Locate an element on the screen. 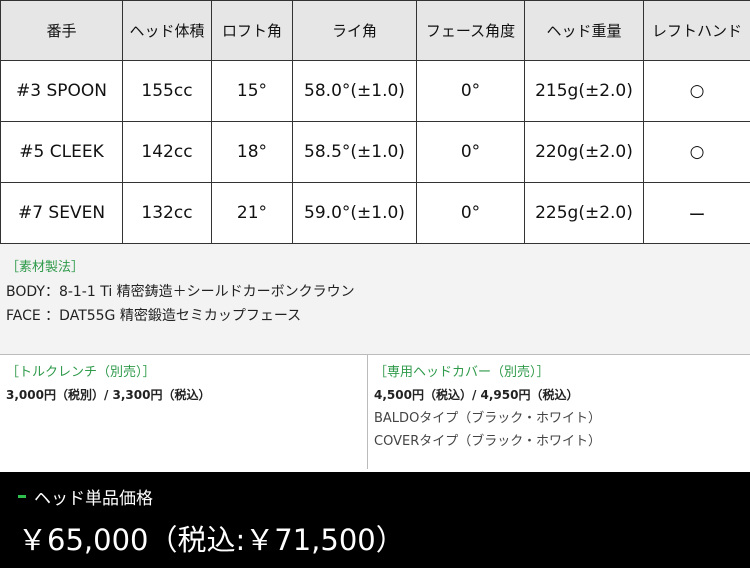  material-line: BODY：8-1-1 Ti 精密鋳造＋シールドカーボンクラウン is located at coordinates (180, 292).